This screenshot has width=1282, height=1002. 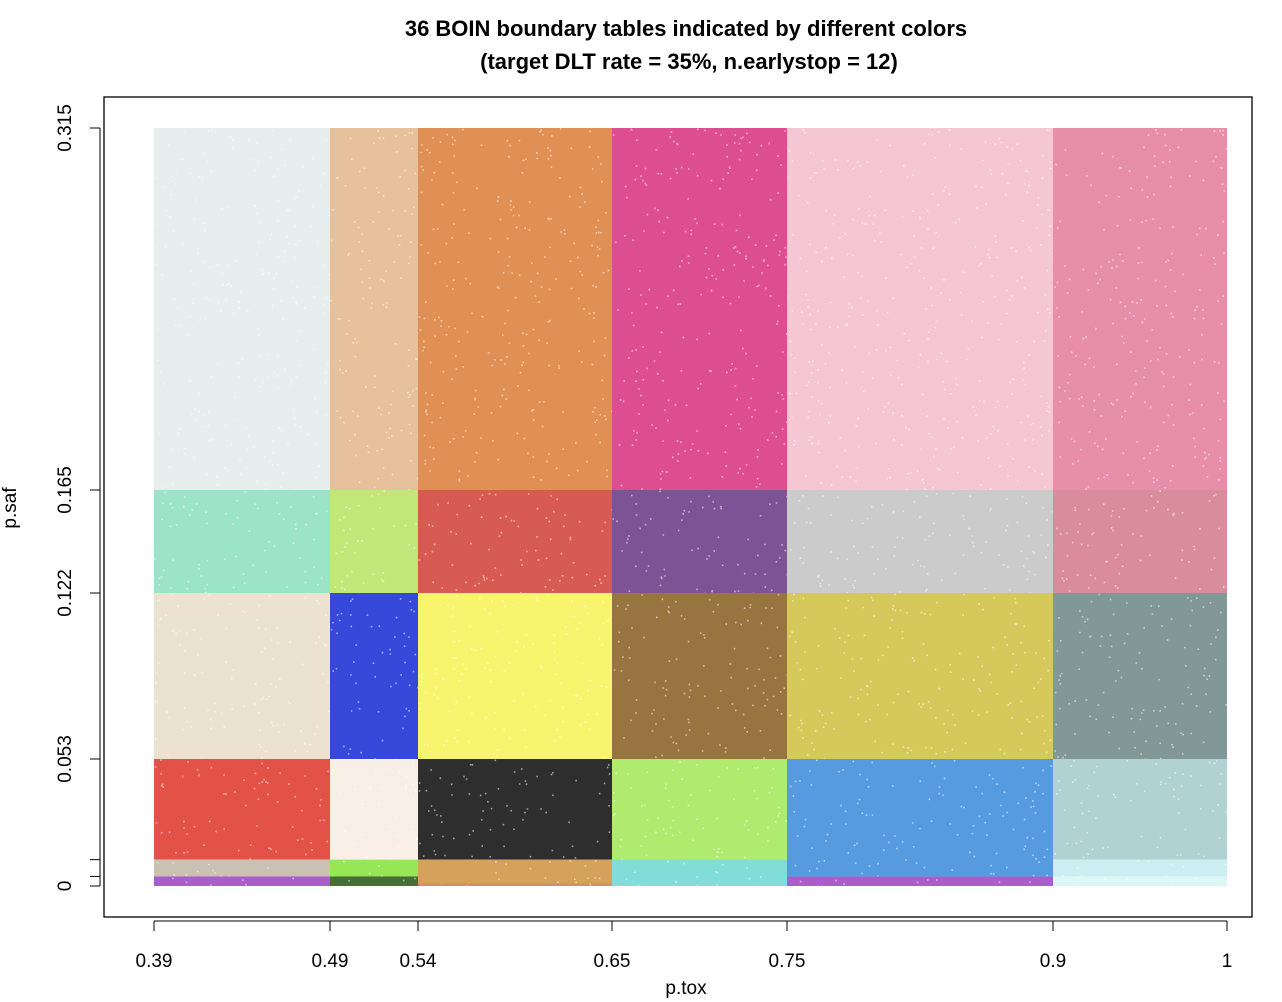 I want to click on y-tick-label: 0.315, so click(x=65, y=128).